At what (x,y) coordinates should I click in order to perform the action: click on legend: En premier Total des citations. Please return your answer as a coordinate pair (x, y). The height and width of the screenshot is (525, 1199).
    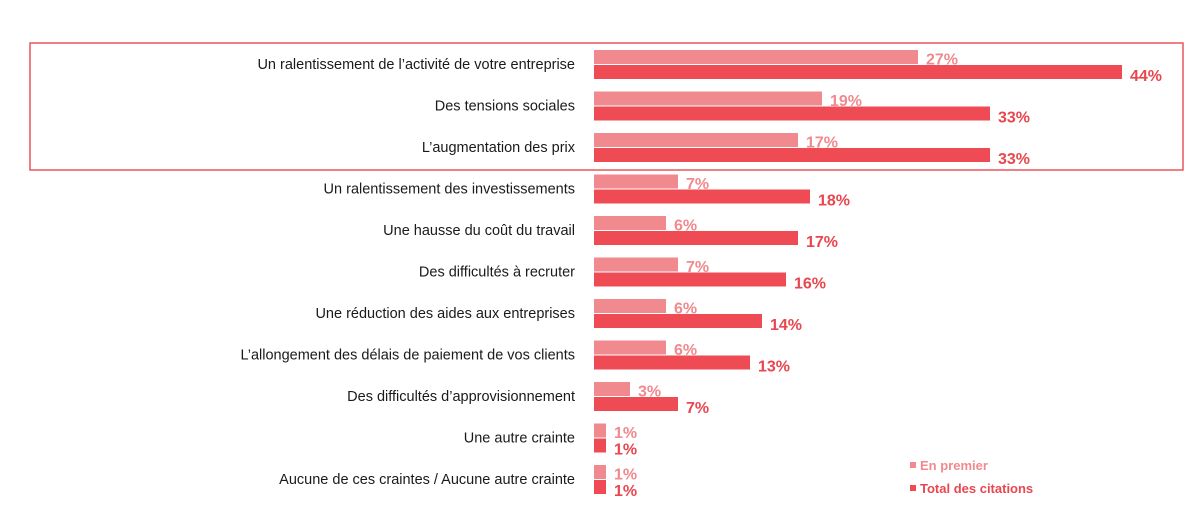
    Looking at the image, I should click on (971, 477).